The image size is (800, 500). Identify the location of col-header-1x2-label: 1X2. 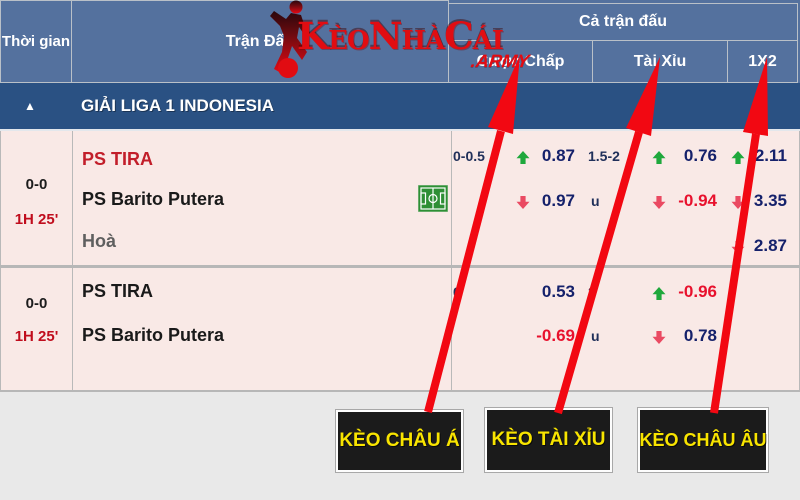
(762, 61).